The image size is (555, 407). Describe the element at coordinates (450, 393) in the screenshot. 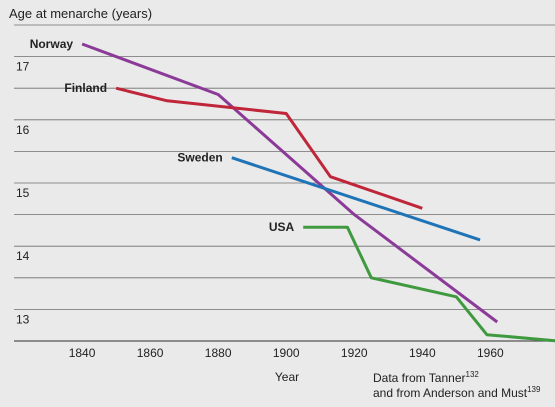

I see `source-note-line2: and from Anderson and Must` at that location.